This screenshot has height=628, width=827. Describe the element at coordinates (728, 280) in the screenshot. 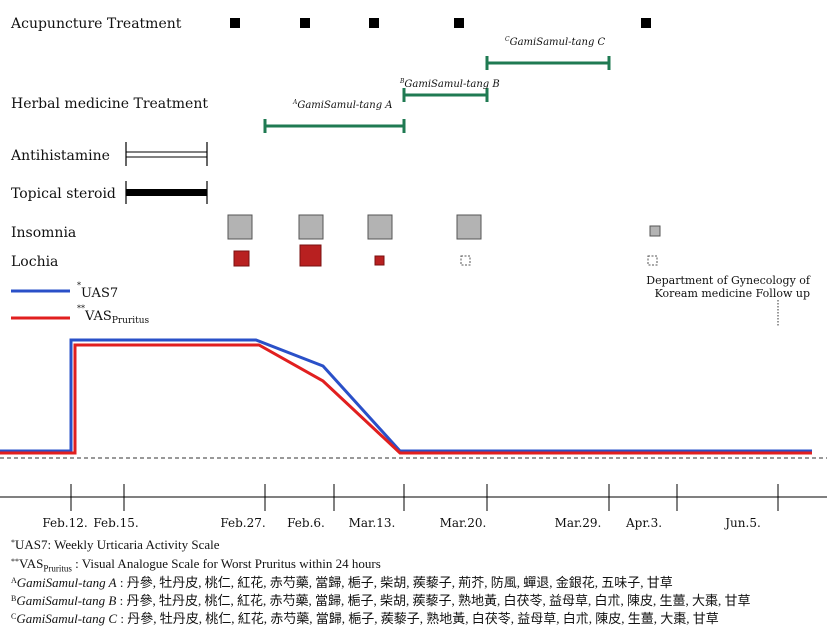

I see `followup-note-line1: Department of Gynecology of` at that location.